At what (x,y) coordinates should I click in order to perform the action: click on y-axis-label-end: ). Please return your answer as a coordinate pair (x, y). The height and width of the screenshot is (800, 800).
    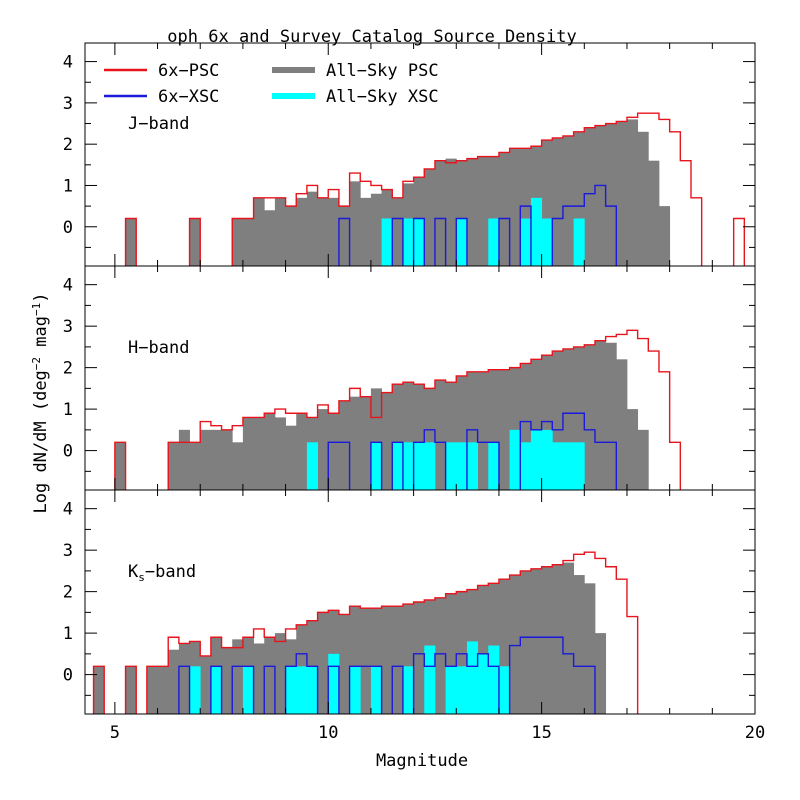
    Looking at the image, I should click on (41, 298).